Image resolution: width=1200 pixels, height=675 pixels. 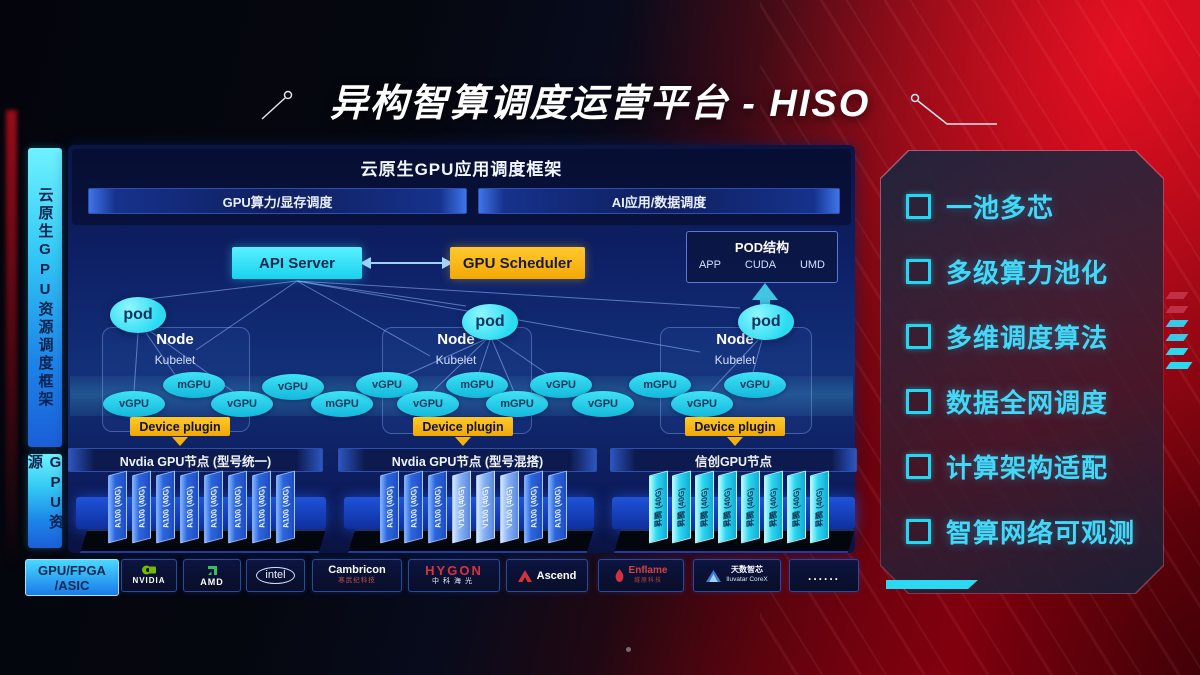 What do you see at coordinates (357, 575) in the screenshot?
I see `vendor-cambricon: Cambricon 寒武纪科技` at bounding box center [357, 575].